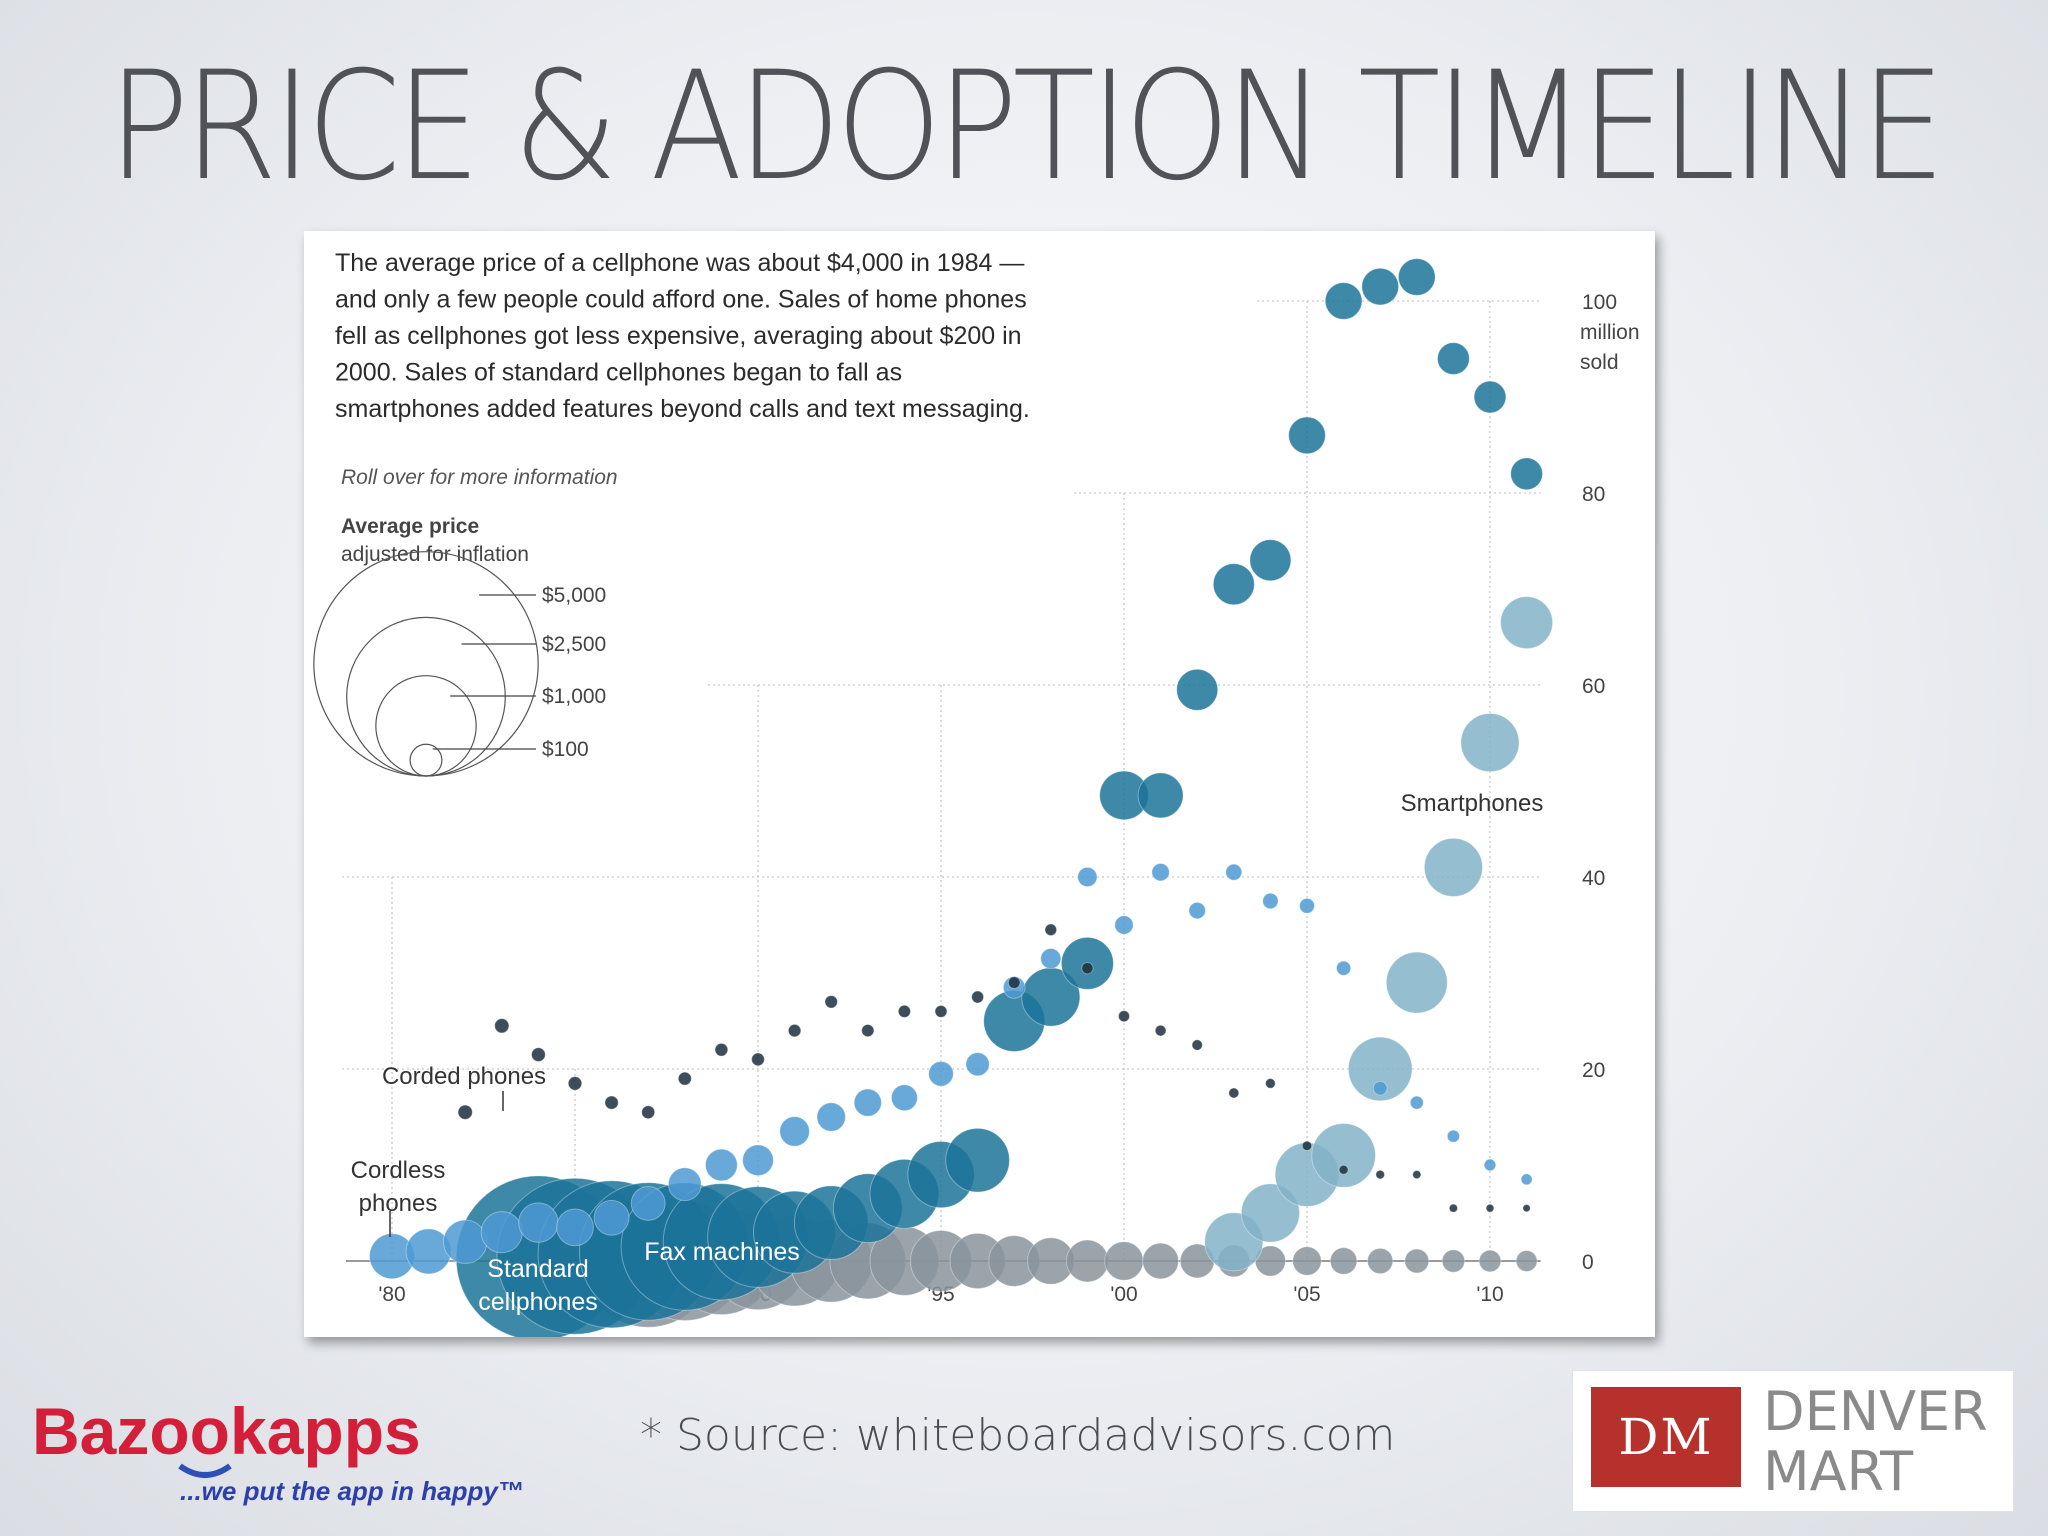  Describe the element at coordinates (1666, 1437) in the screenshot. I see `dm-mark: DM` at that location.